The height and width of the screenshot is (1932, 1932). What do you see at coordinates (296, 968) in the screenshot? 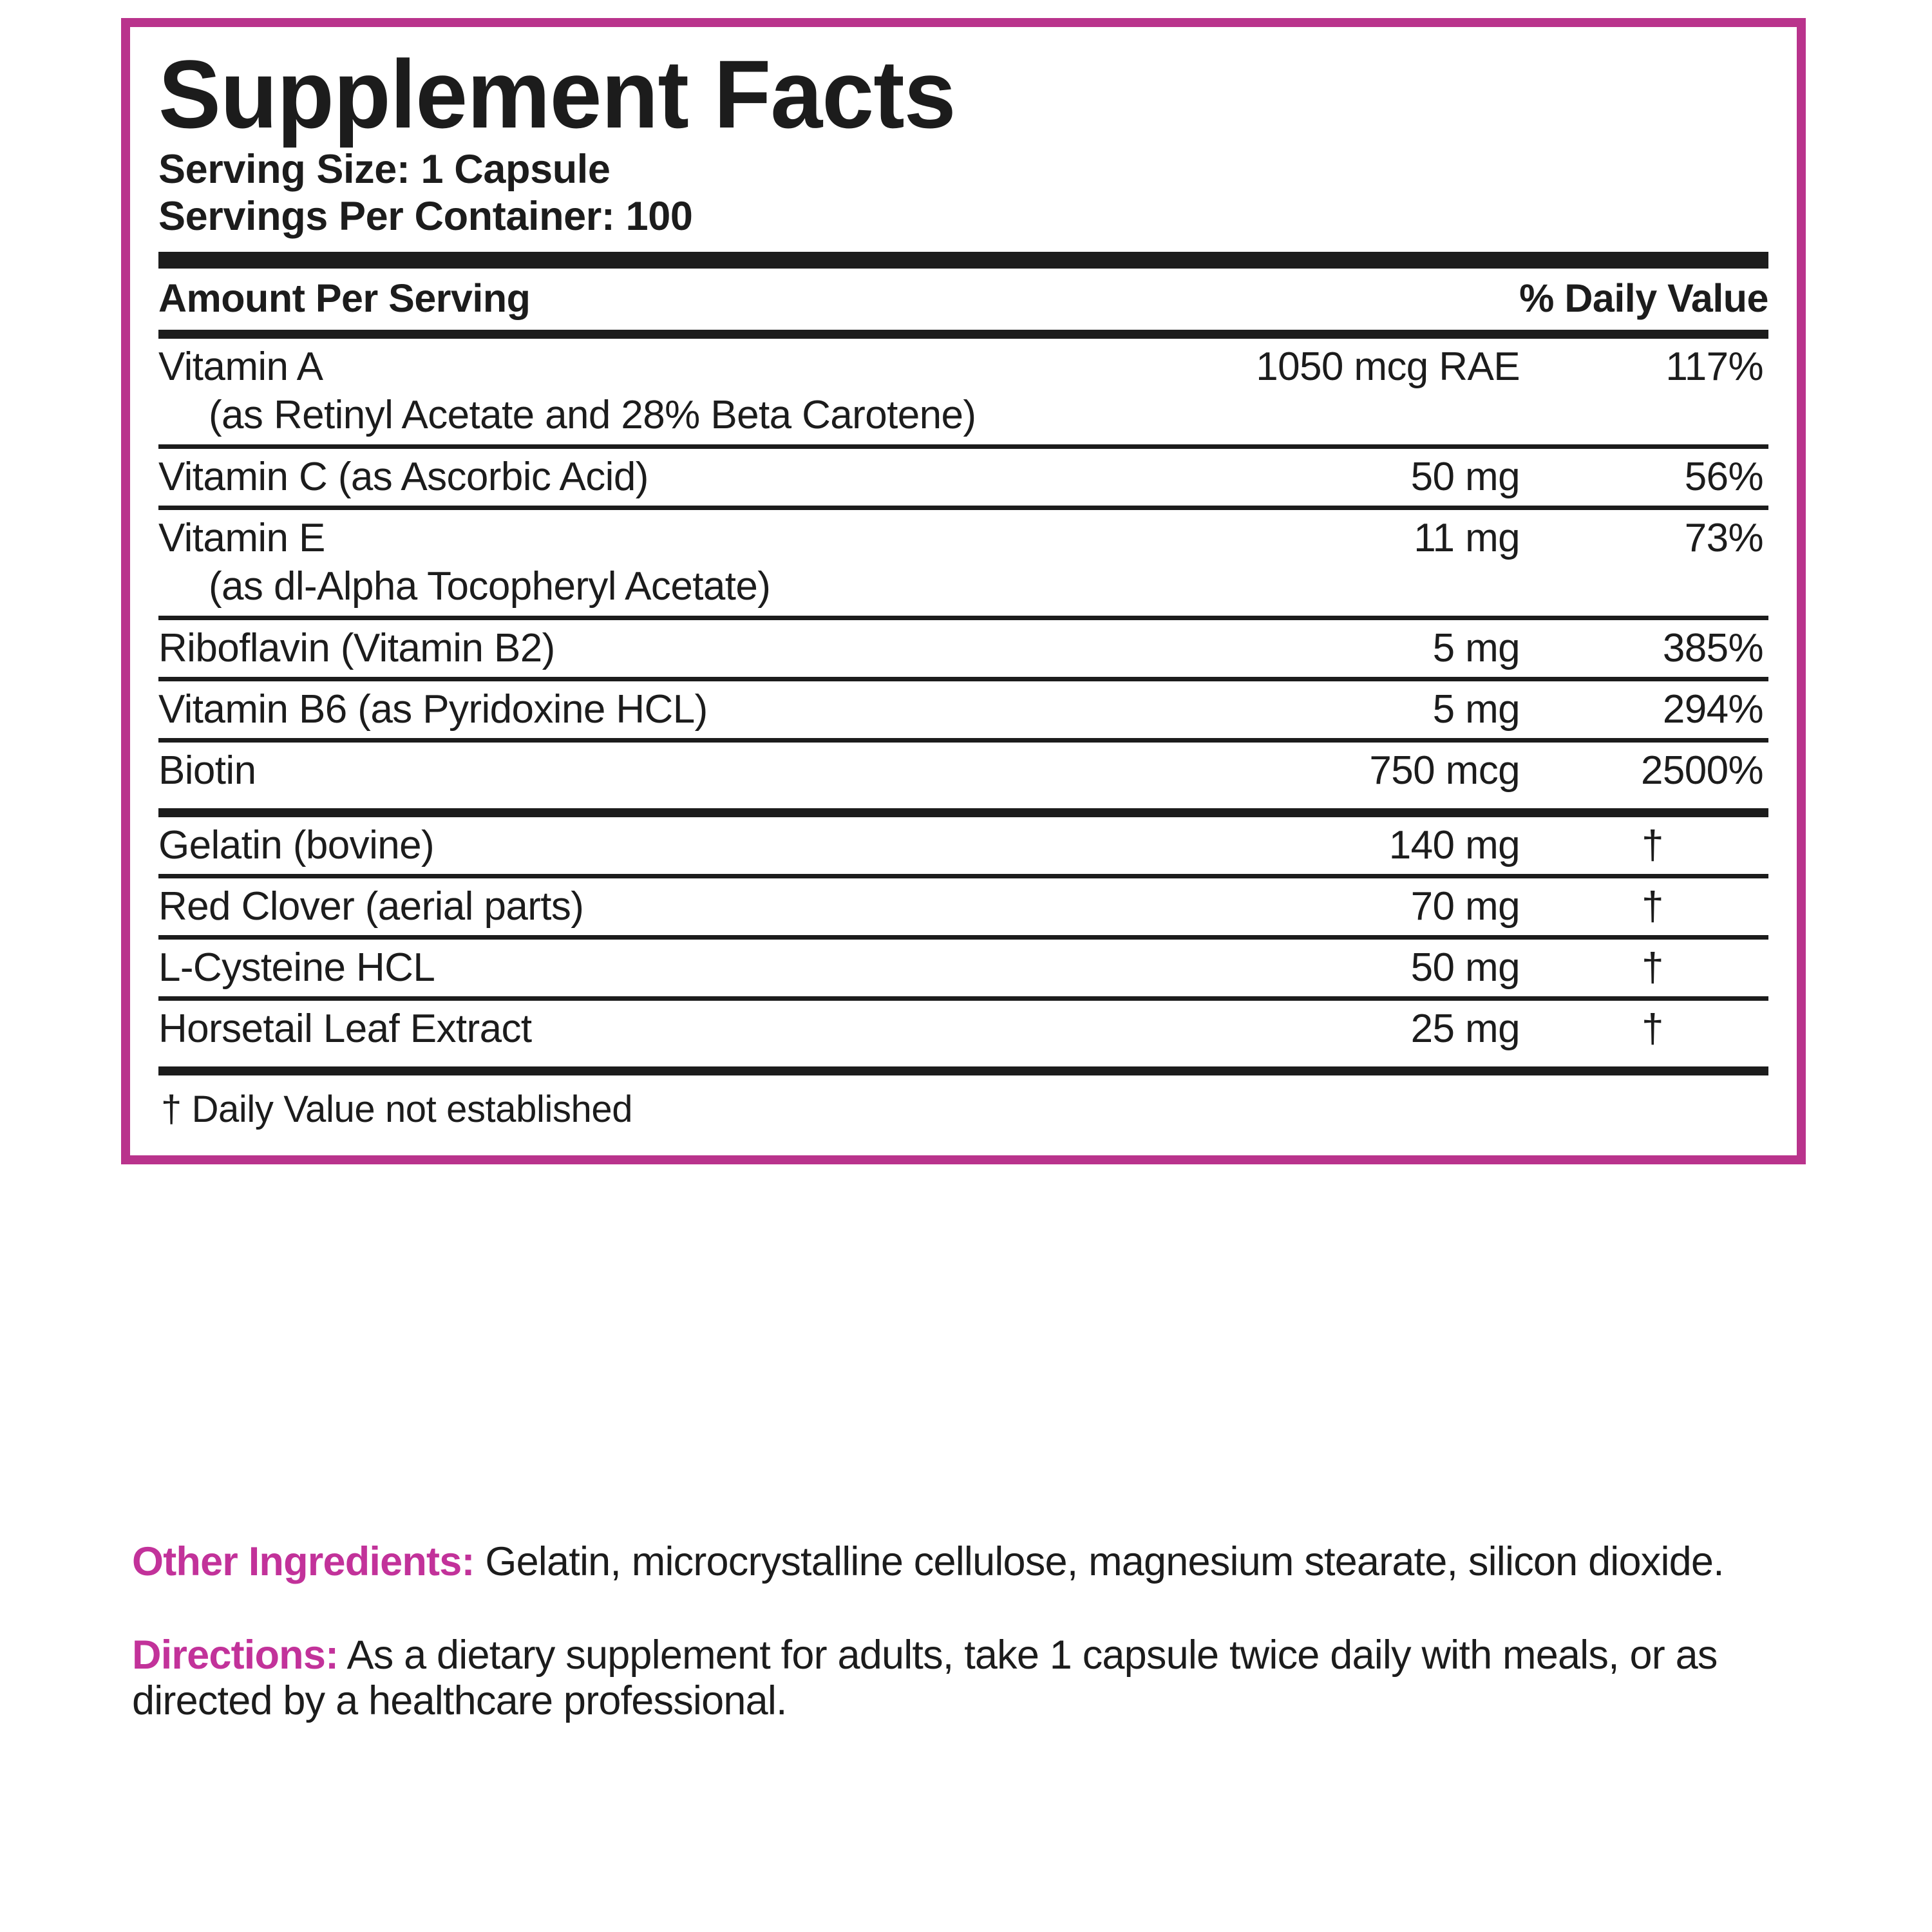
I see `ingredient-name: L-Cysteine HCL` at bounding box center [296, 968].